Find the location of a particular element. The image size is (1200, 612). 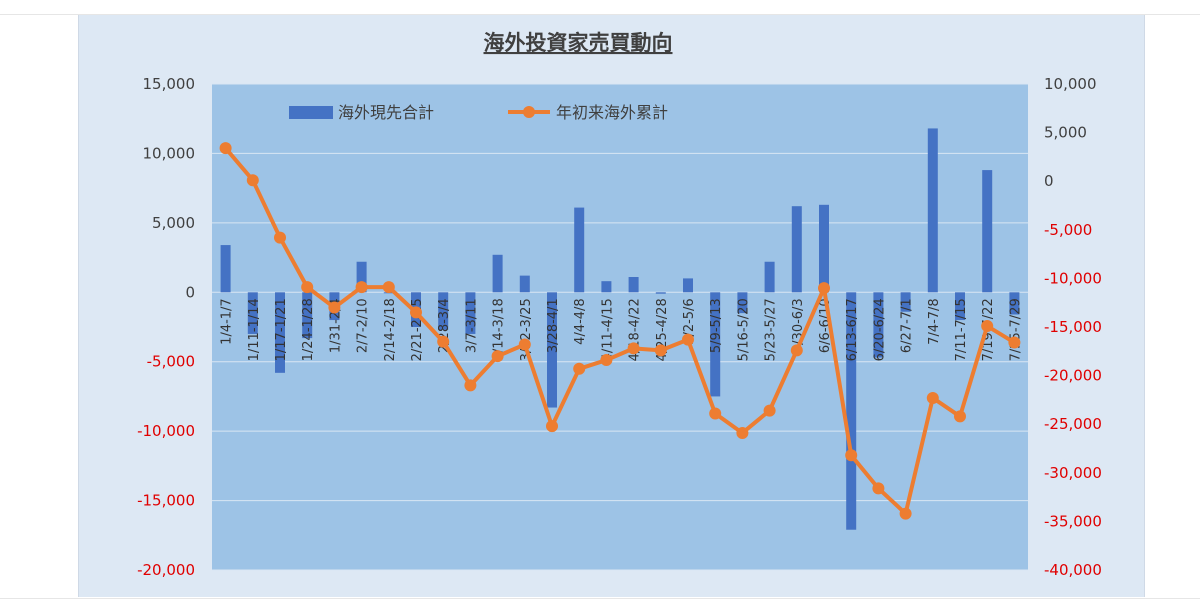

x-tick-label: 3/14-3/18 is located at coordinates (499, 329).